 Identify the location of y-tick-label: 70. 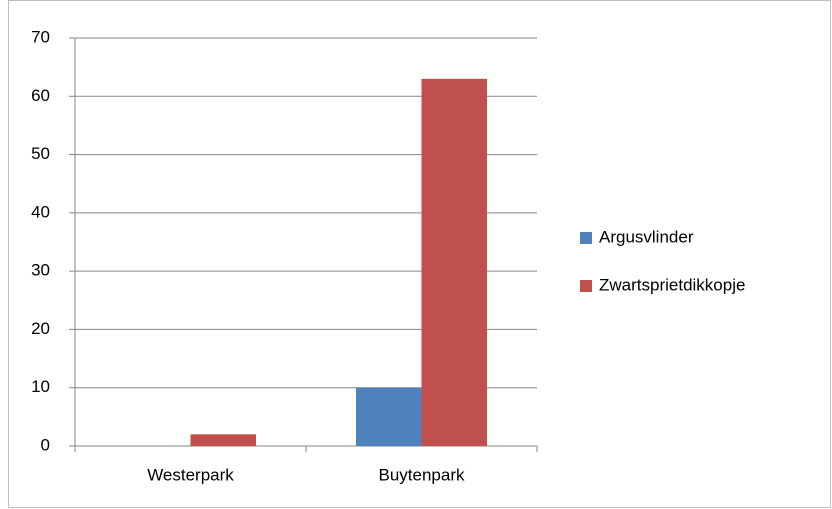
(40, 36).